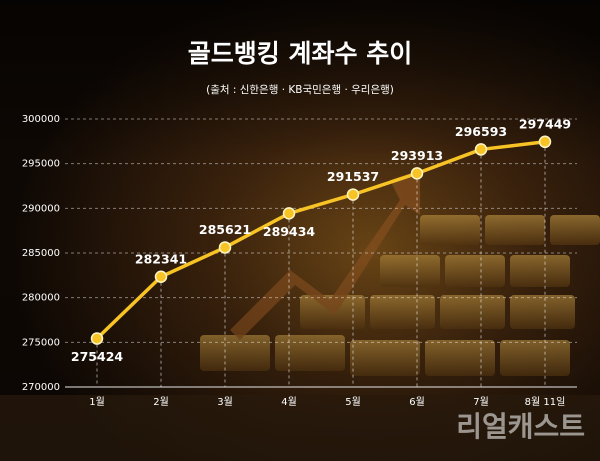  I want to click on value-label: 297449, so click(545, 123).